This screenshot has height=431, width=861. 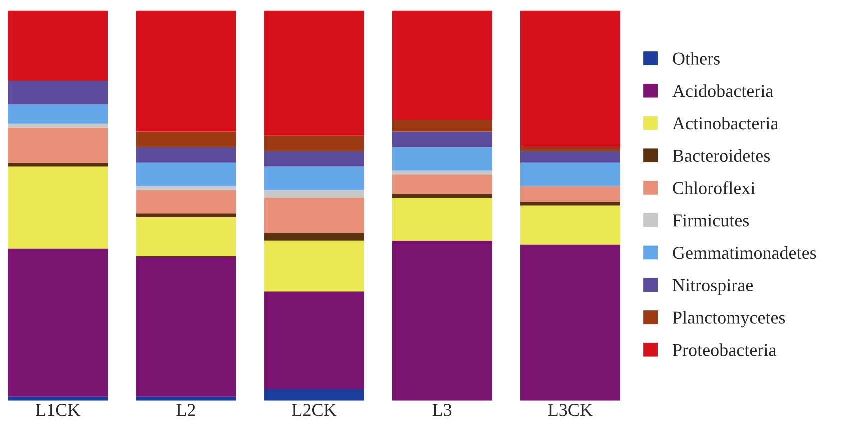 What do you see at coordinates (723, 91) in the screenshot?
I see `legend-label: Acidobacteria` at bounding box center [723, 91].